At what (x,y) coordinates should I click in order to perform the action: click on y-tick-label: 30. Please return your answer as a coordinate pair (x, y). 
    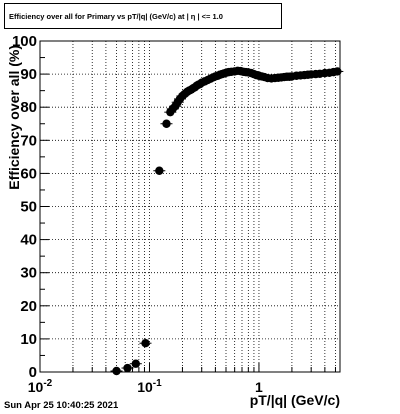
    Looking at the image, I should click on (28, 273).